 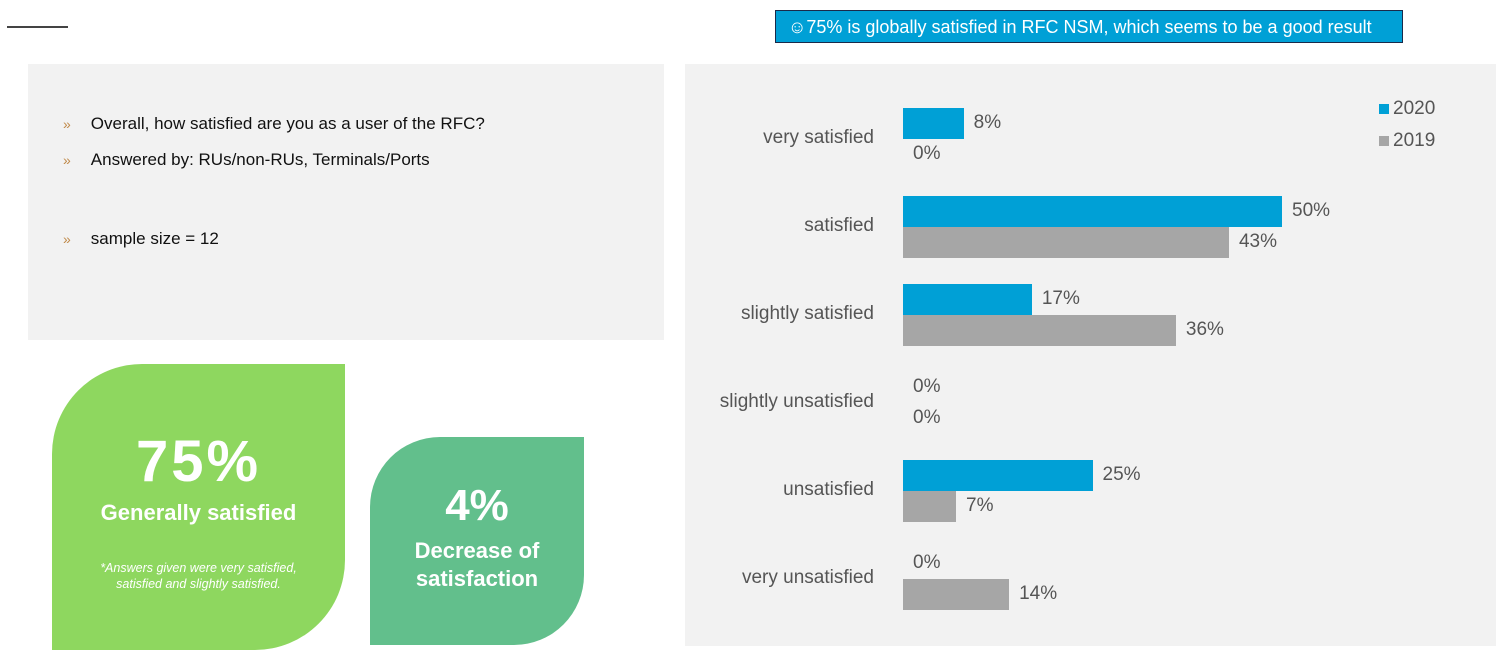 What do you see at coordinates (839, 225) in the screenshot?
I see `category-label: satisfied` at bounding box center [839, 225].